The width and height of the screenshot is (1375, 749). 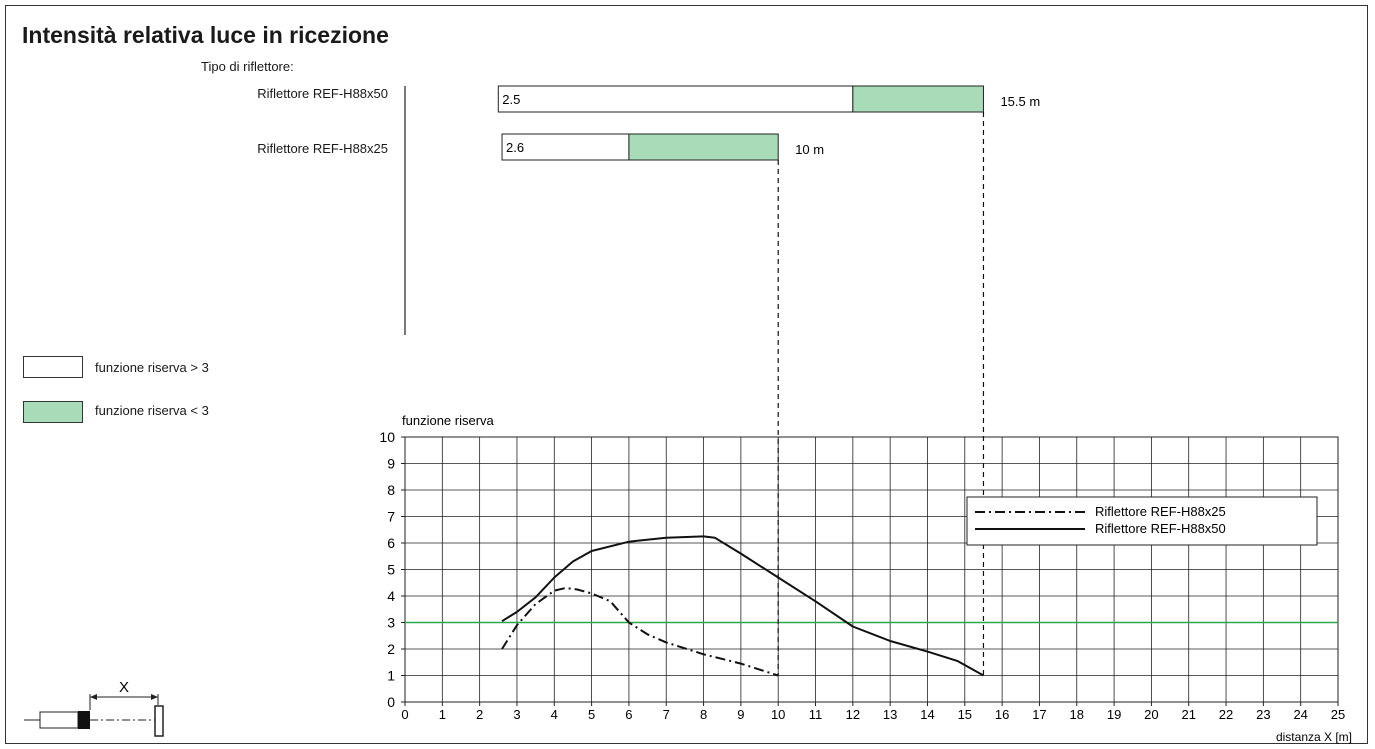 I want to click on y-tick-label: 10, so click(x=387, y=437).